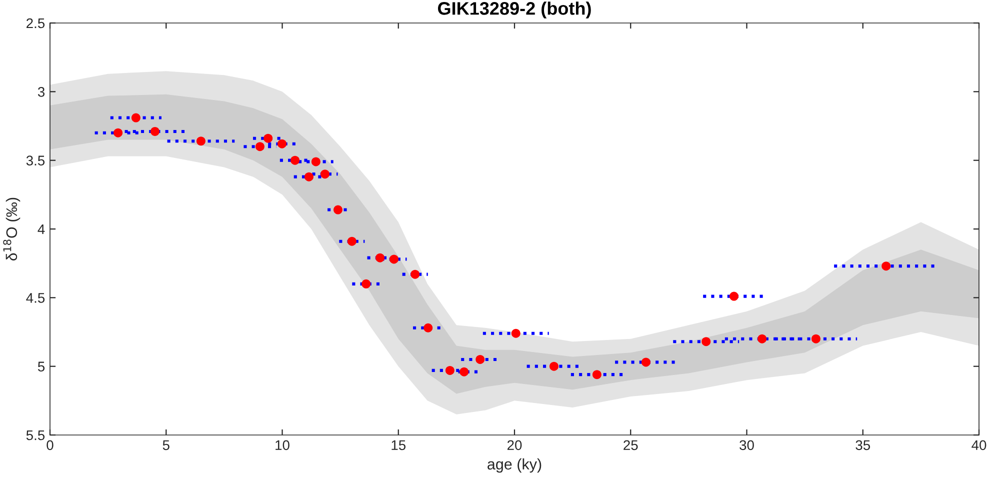  I want to click on x-tick-label: 0, so click(50, 445).